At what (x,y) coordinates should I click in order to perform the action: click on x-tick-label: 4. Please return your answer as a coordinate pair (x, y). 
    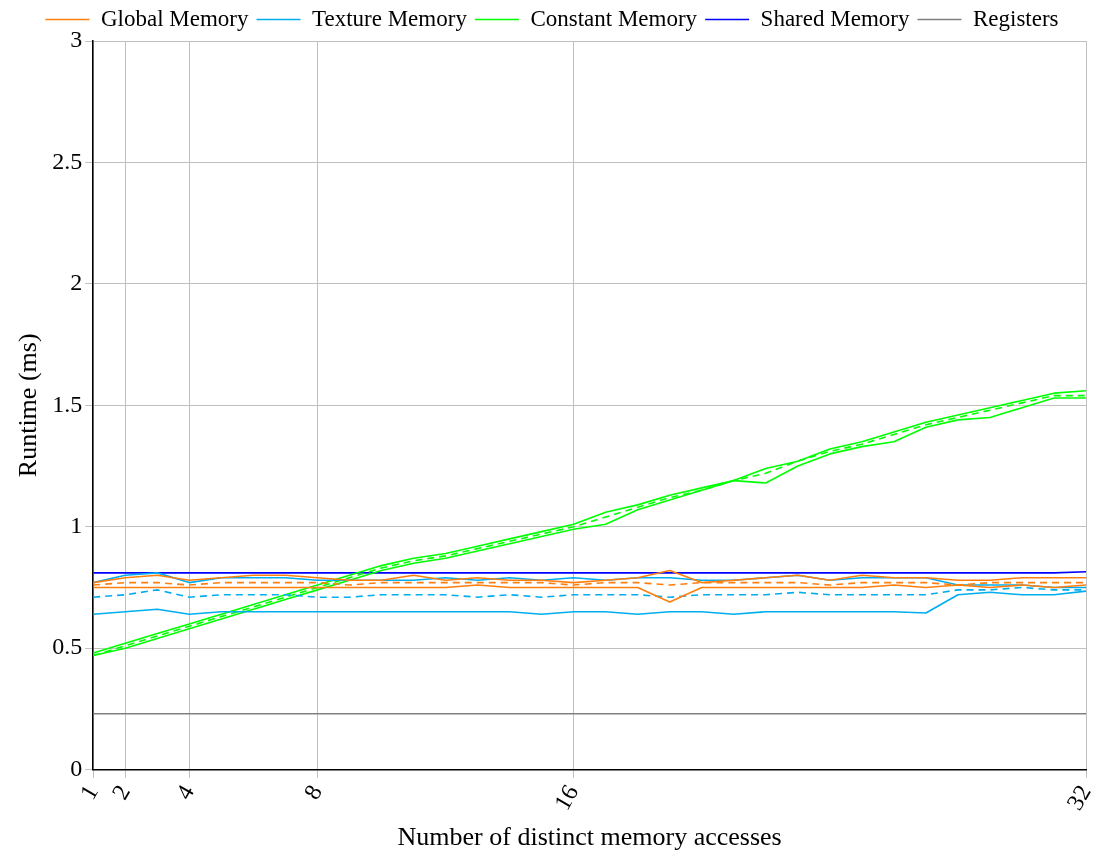
    Looking at the image, I should click on (185, 792).